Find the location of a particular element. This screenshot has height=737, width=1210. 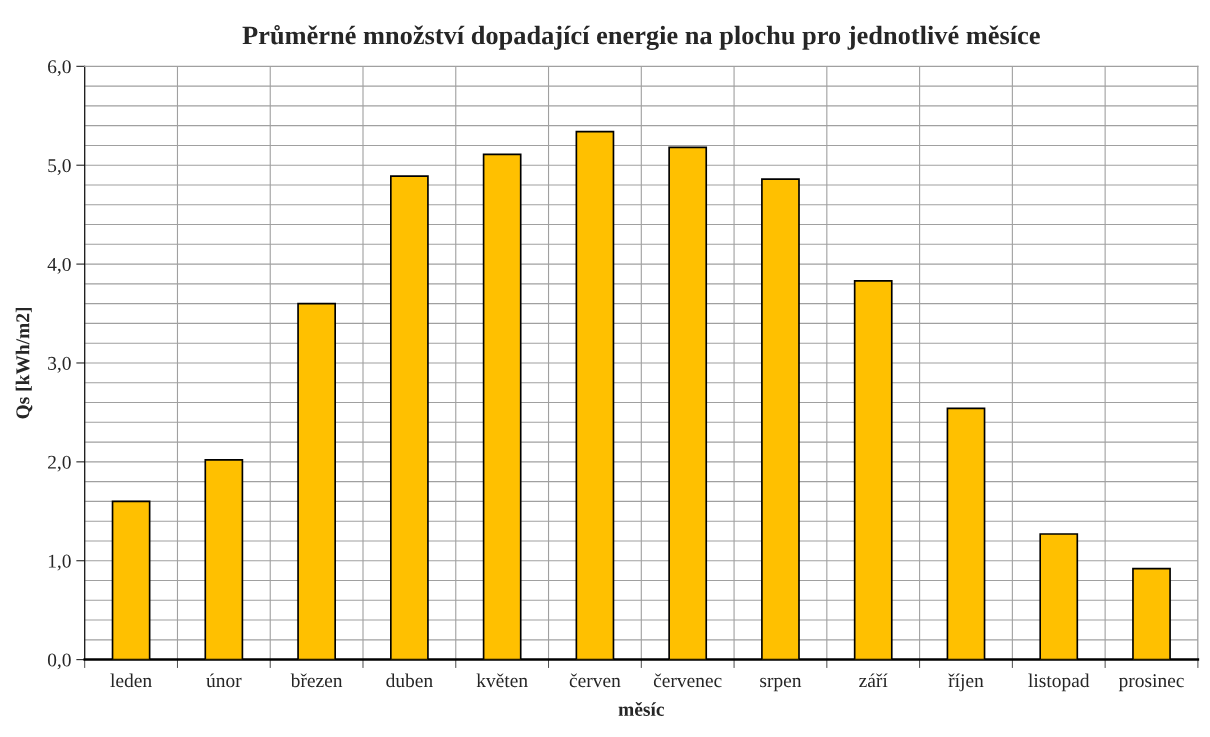

x-tick-label: únor is located at coordinates (224, 680).